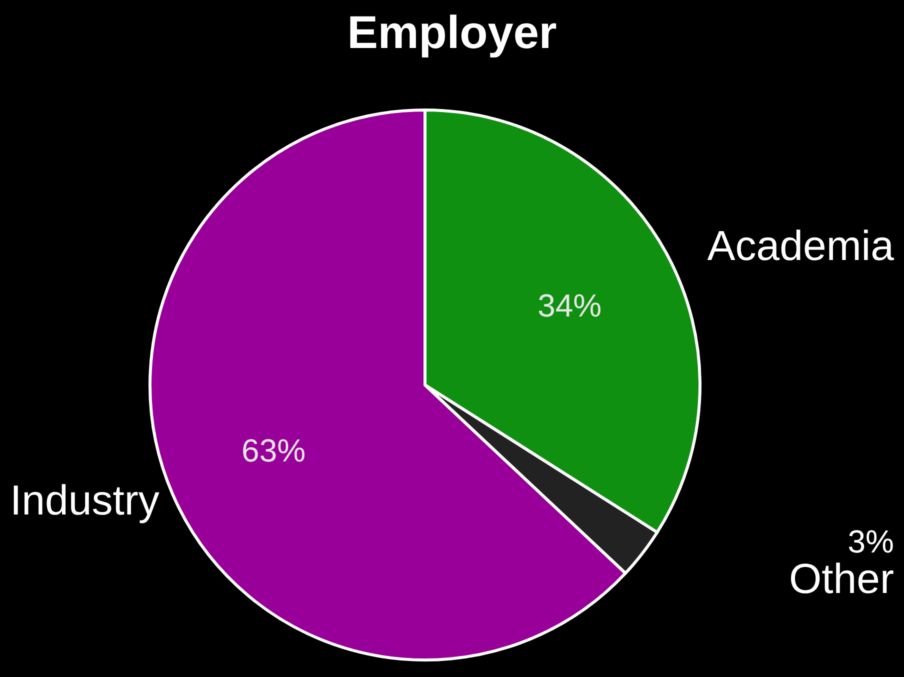  Describe the element at coordinates (274, 450) in the screenshot. I see `data-label: 63%` at that location.